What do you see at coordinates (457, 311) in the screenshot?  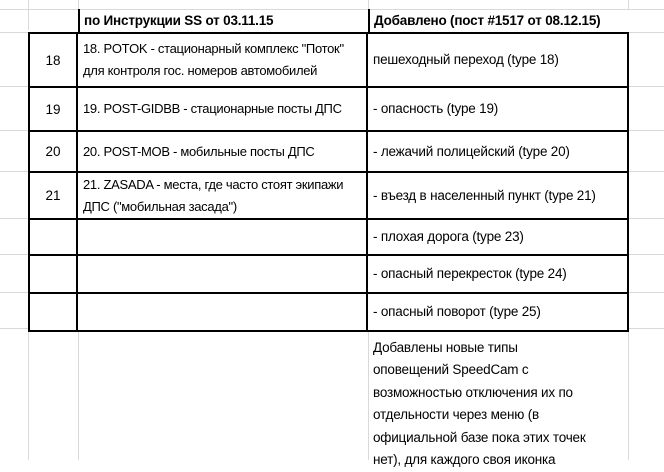 I see `added-cell: - опасный поворот (type 25)` at bounding box center [457, 311].